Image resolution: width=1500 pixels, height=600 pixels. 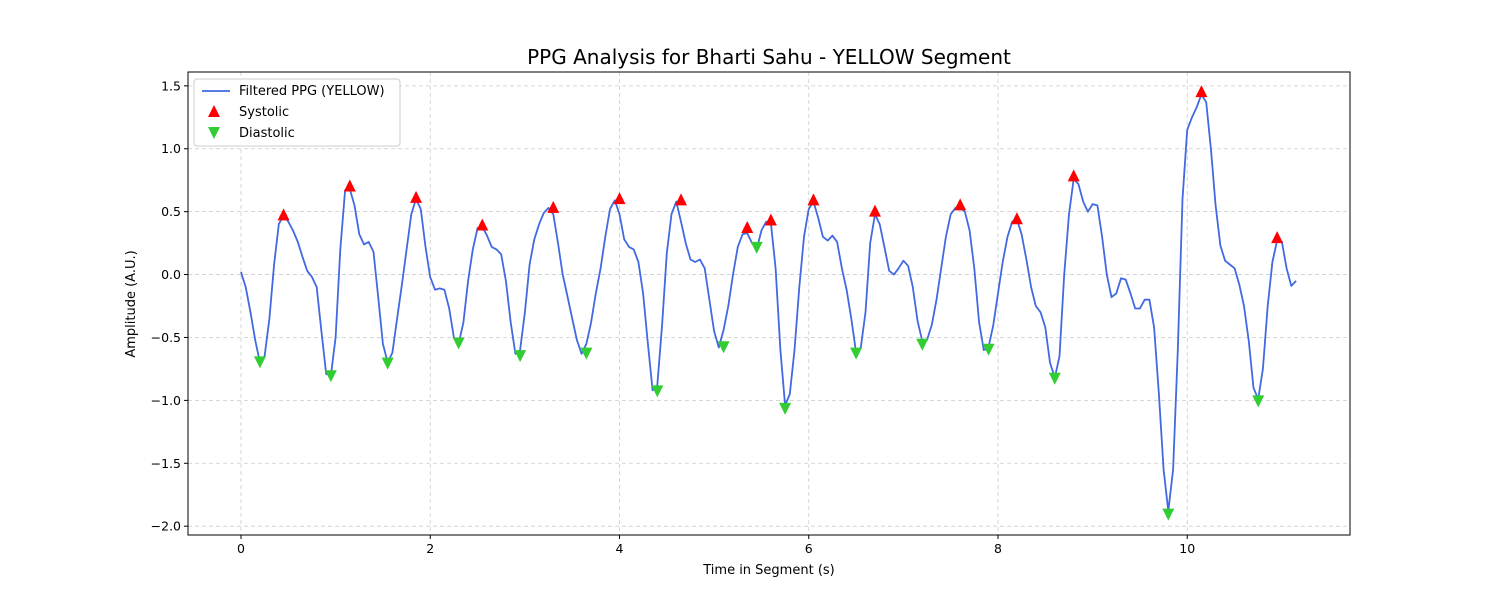 I want to click on y-tick-label: 0.0, so click(x=171, y=274).